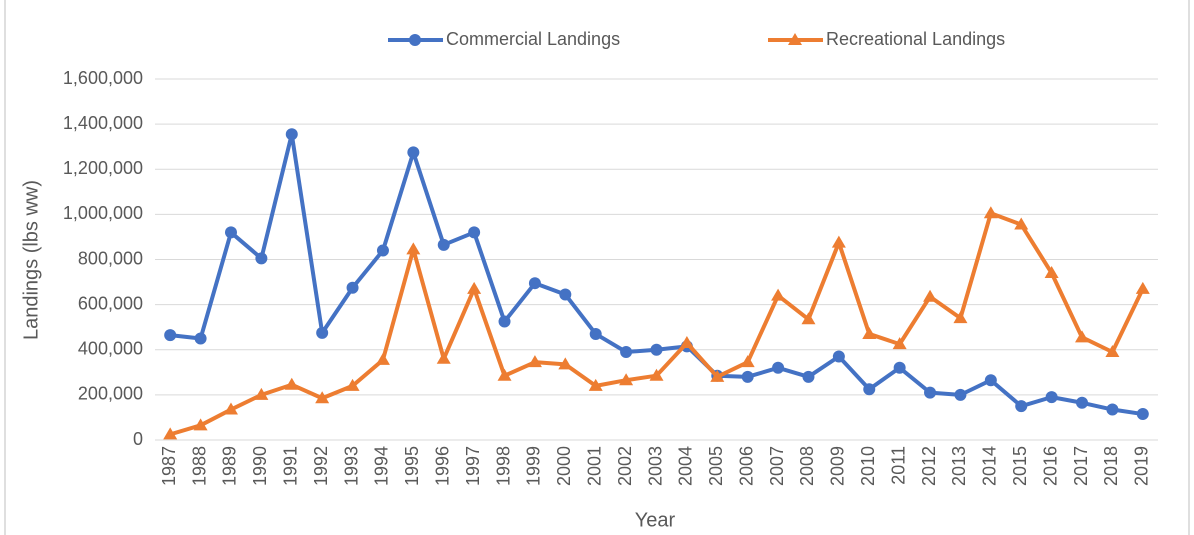 Image resolution: width=1194 pixels, height=535 pixels. Describe the element at coordinates (1142, 466) in the screenshot. I see `x-tick-label: 2019` at that location.